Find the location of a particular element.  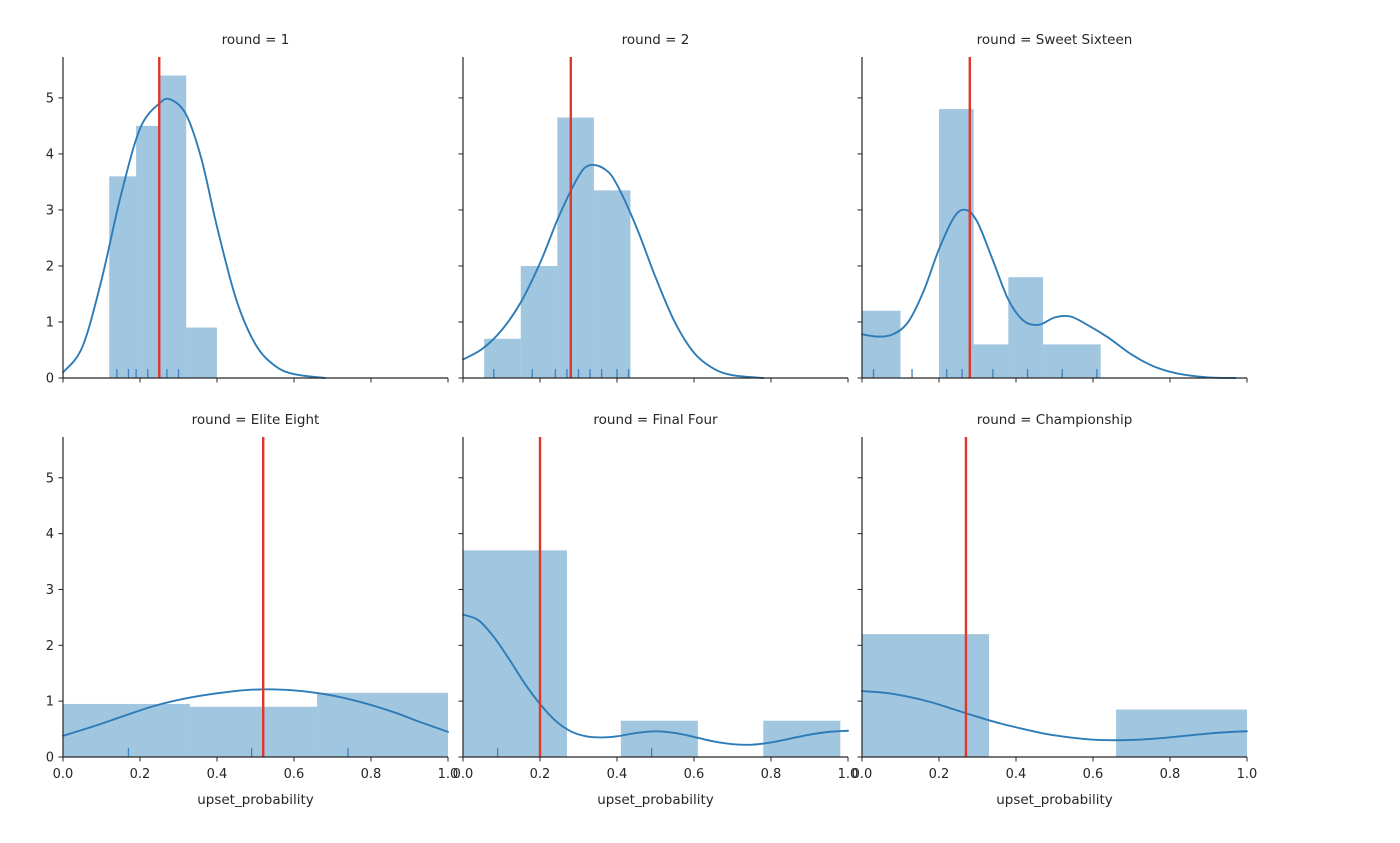

facet-title: round = Elite Eight is located at coordinates (256, 420).